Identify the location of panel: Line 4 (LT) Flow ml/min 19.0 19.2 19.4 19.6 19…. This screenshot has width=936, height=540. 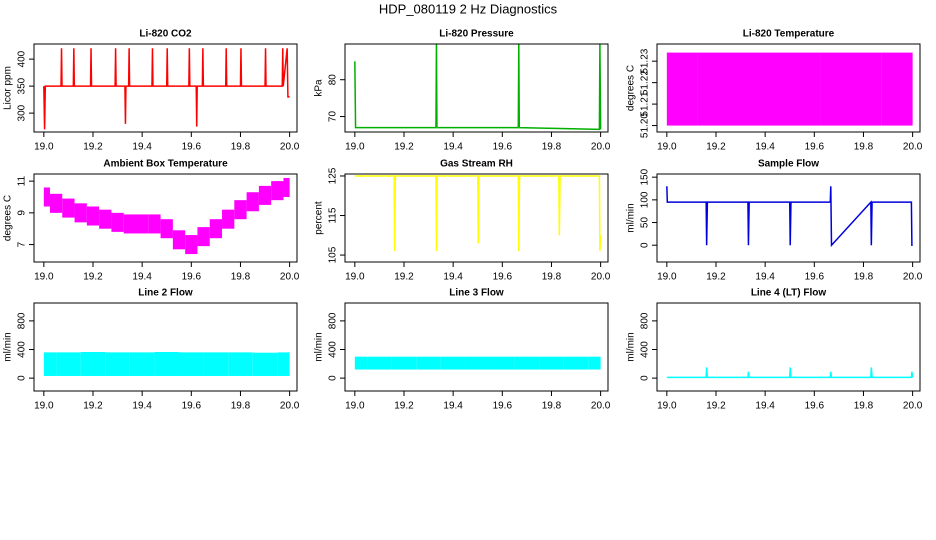
(774, 350).